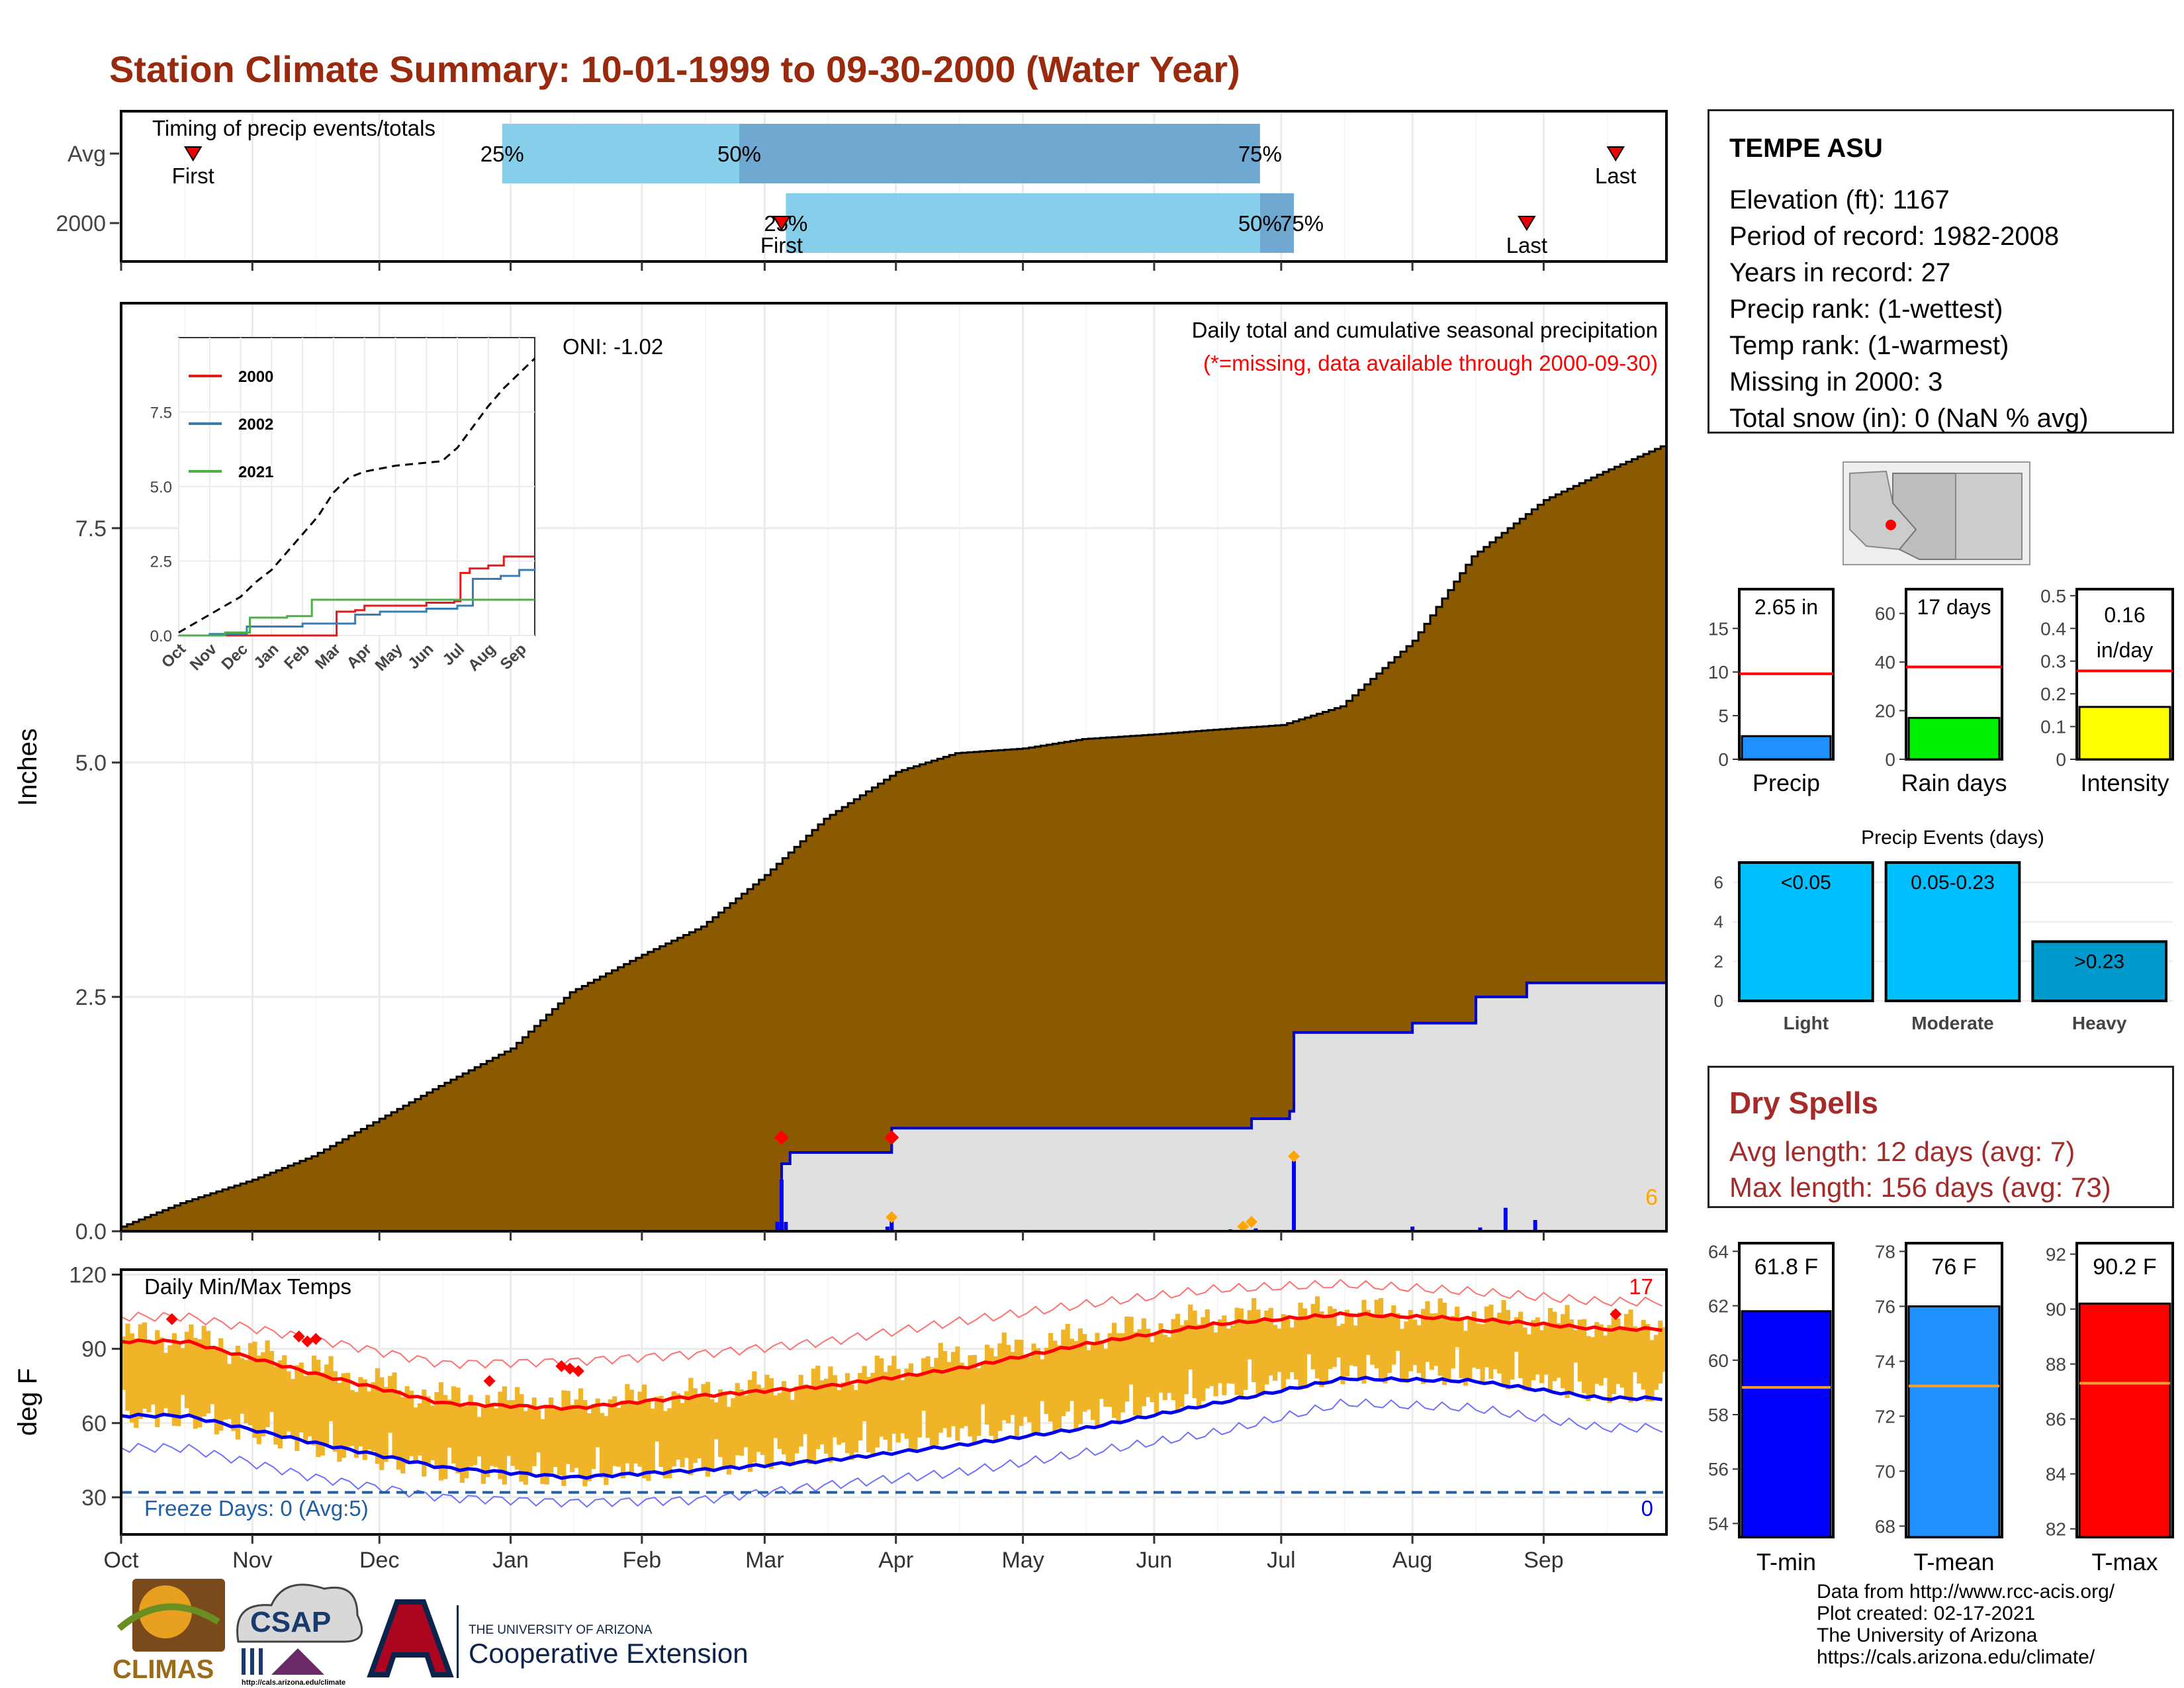 This screenshot has height=1688, width=2184. Describe the element at coordinates (1260, 223) in the screenshot. I see `timing-p50-label: 50%` at that location.